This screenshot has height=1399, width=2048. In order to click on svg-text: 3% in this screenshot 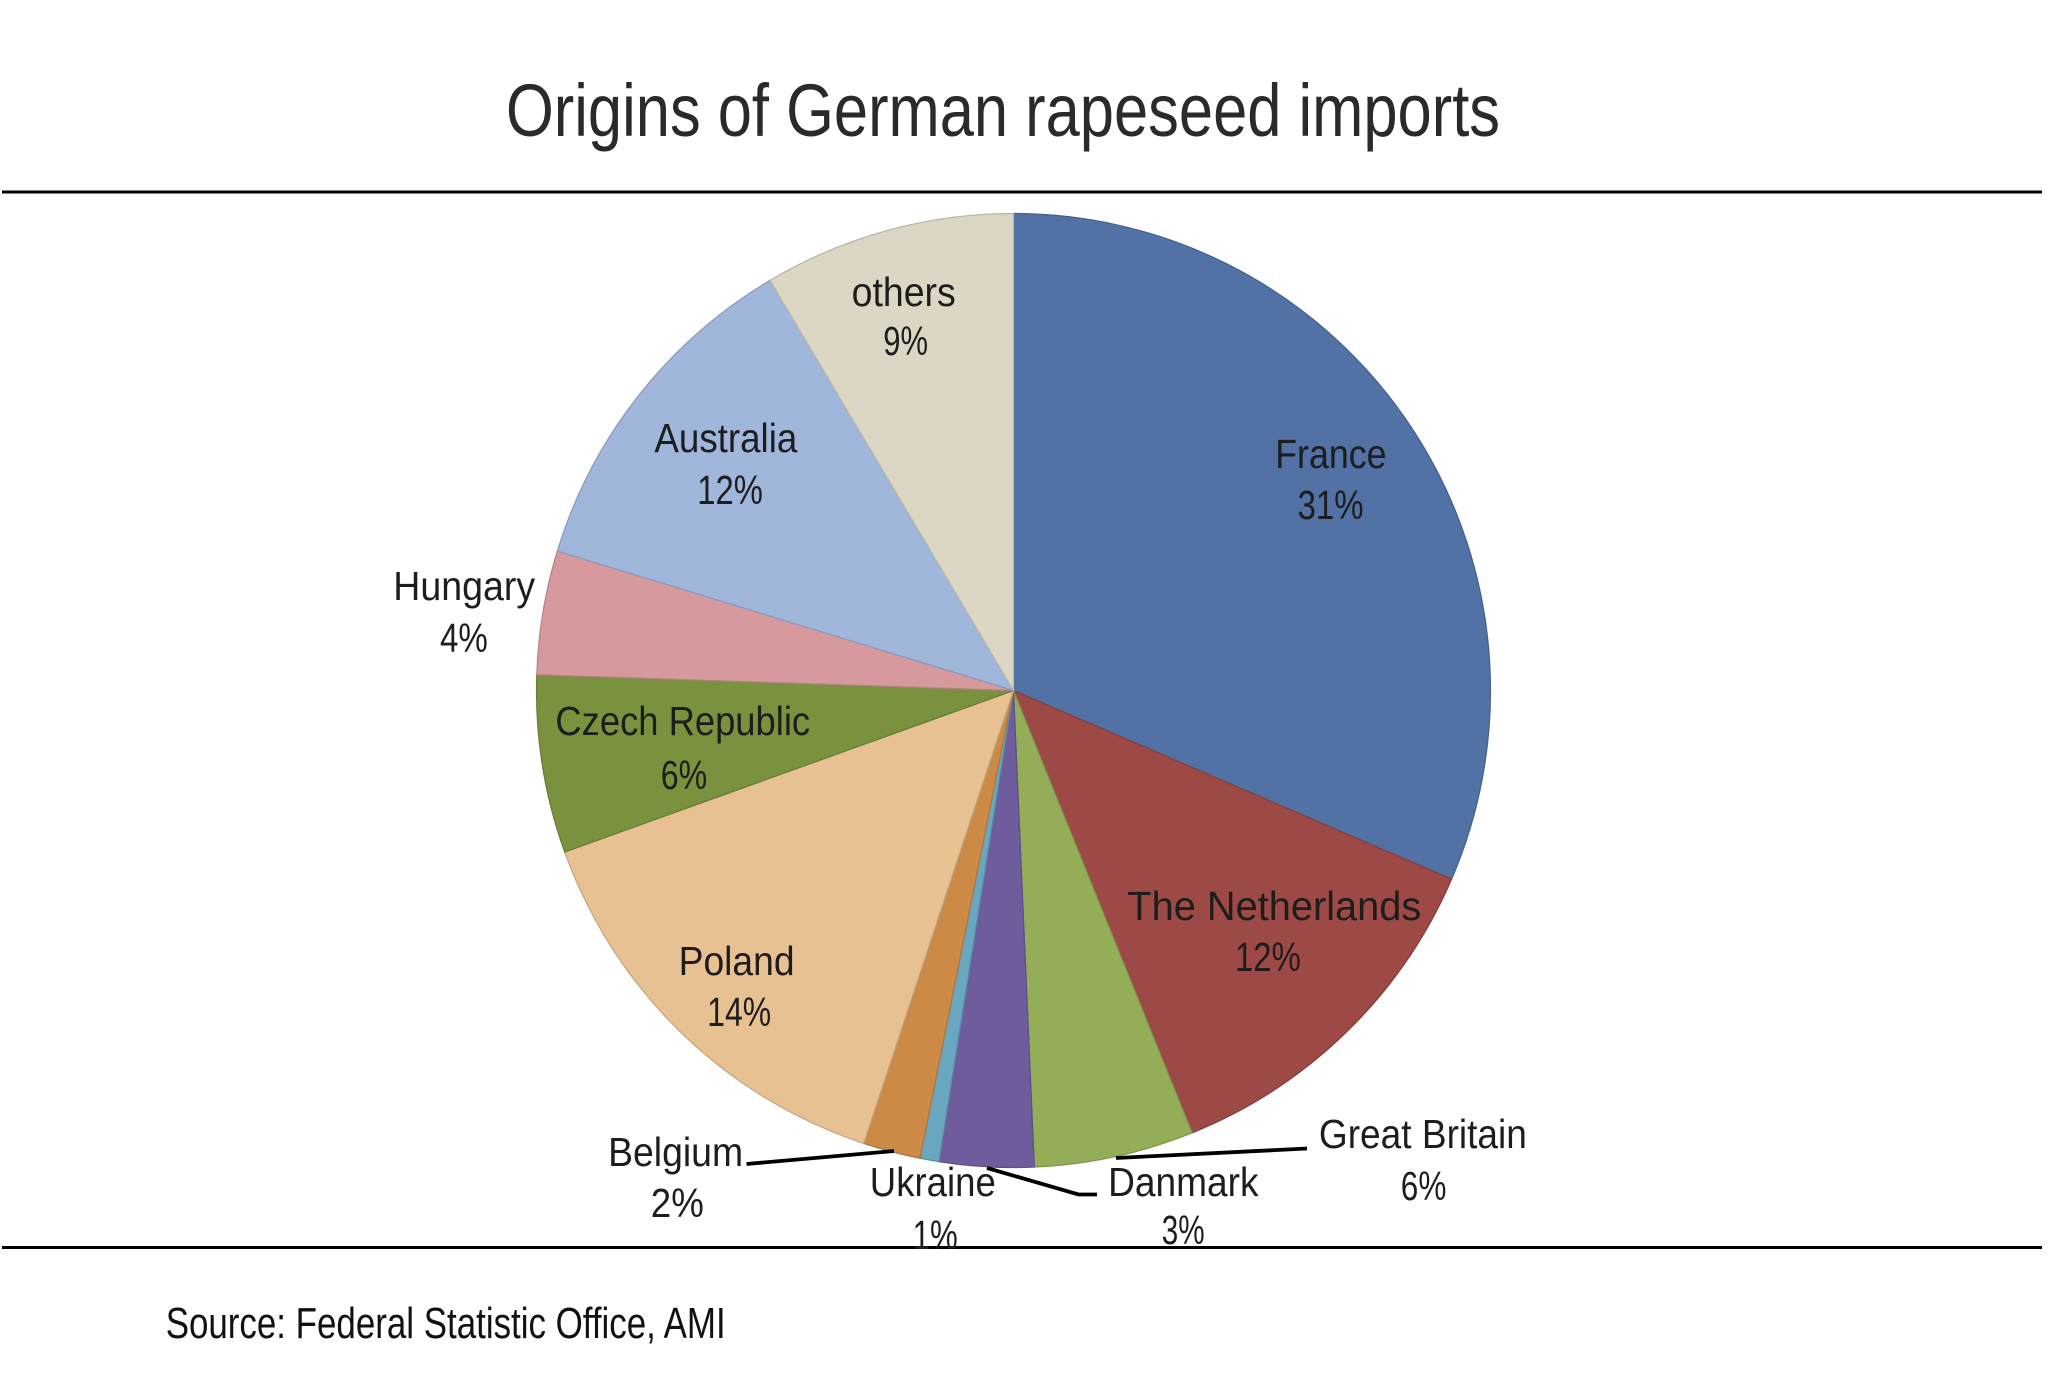, I will do `click(1183, 1230)`.